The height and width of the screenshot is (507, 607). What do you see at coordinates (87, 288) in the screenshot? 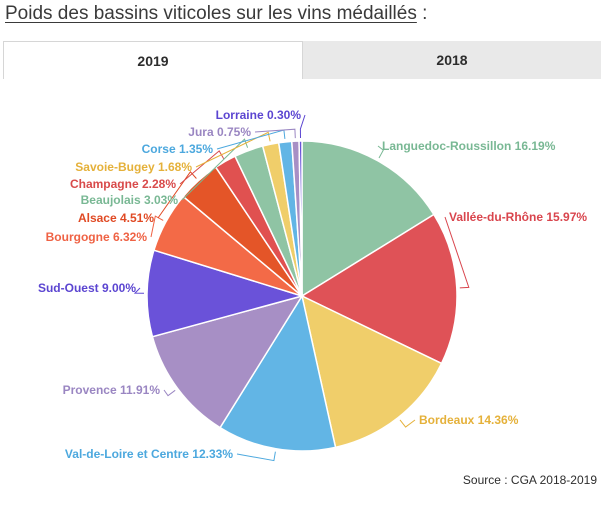
I see `slice-label: Sud-Ouest 9.00%` at bounding box center [87, 288].